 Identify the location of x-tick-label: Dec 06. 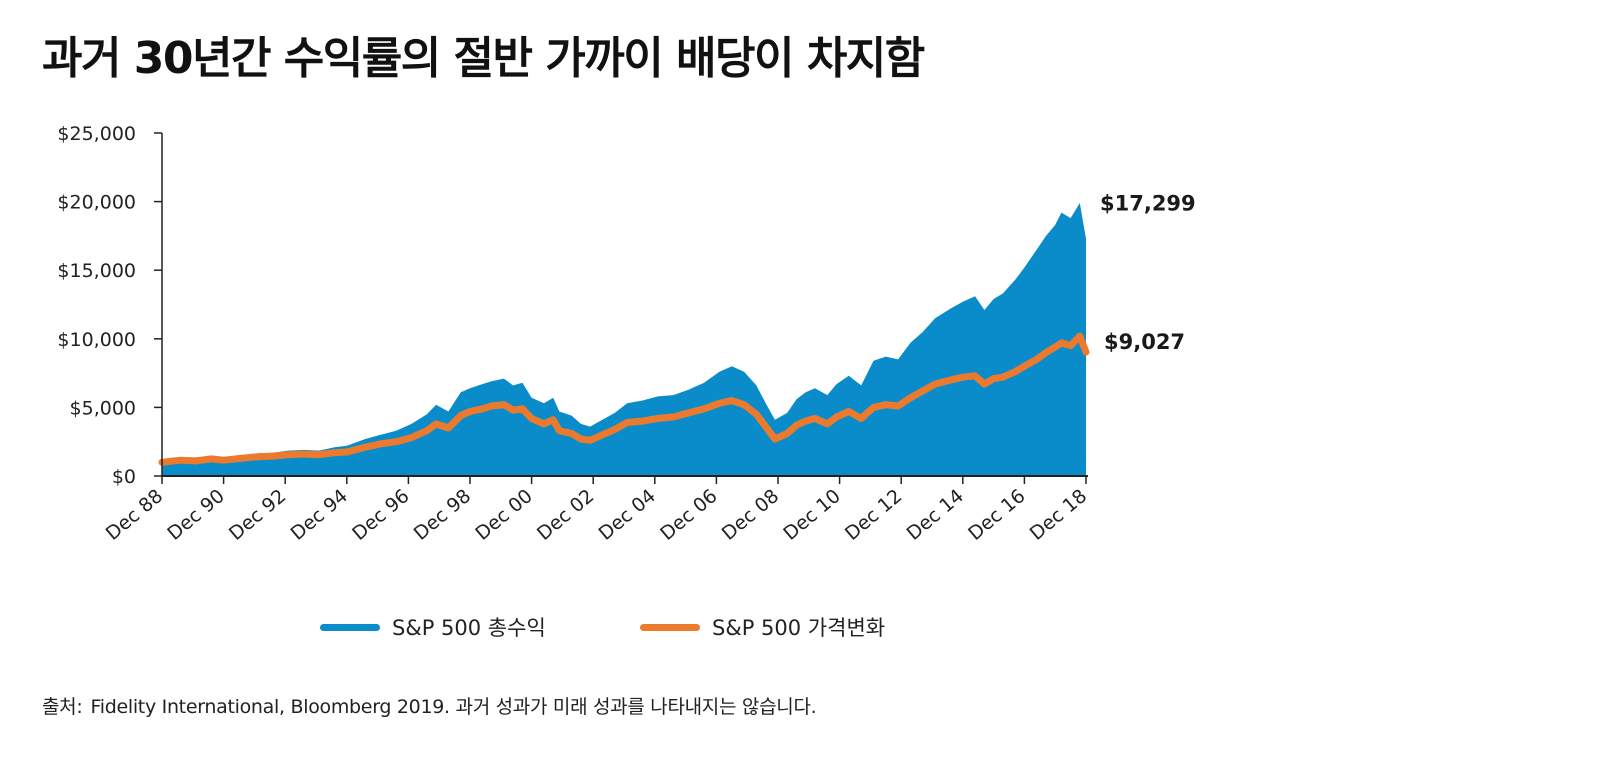
(688, 515).